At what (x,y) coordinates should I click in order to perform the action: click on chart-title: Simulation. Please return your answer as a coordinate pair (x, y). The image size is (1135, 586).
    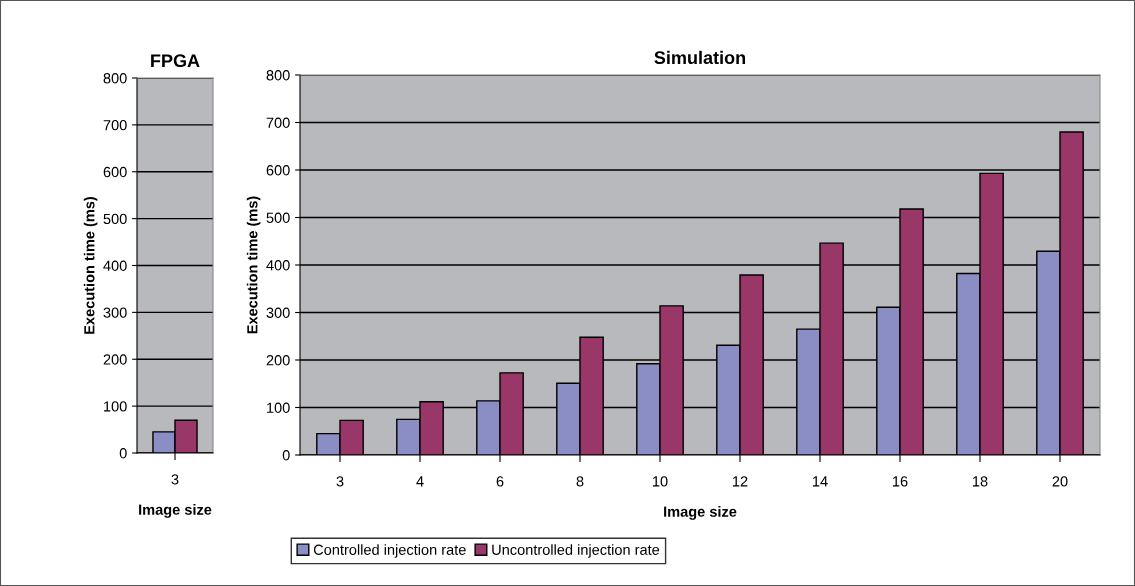
    Looking at the image, I should click on (700, 57).